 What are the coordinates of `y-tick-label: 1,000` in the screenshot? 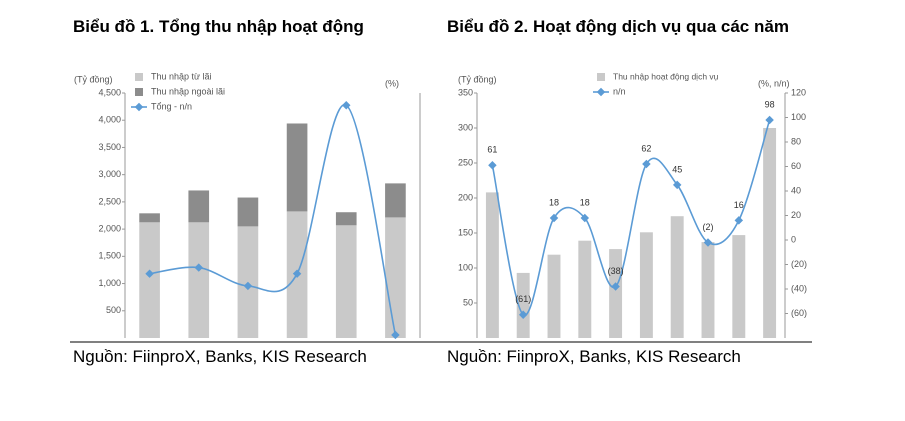 It's located at (109, 283).